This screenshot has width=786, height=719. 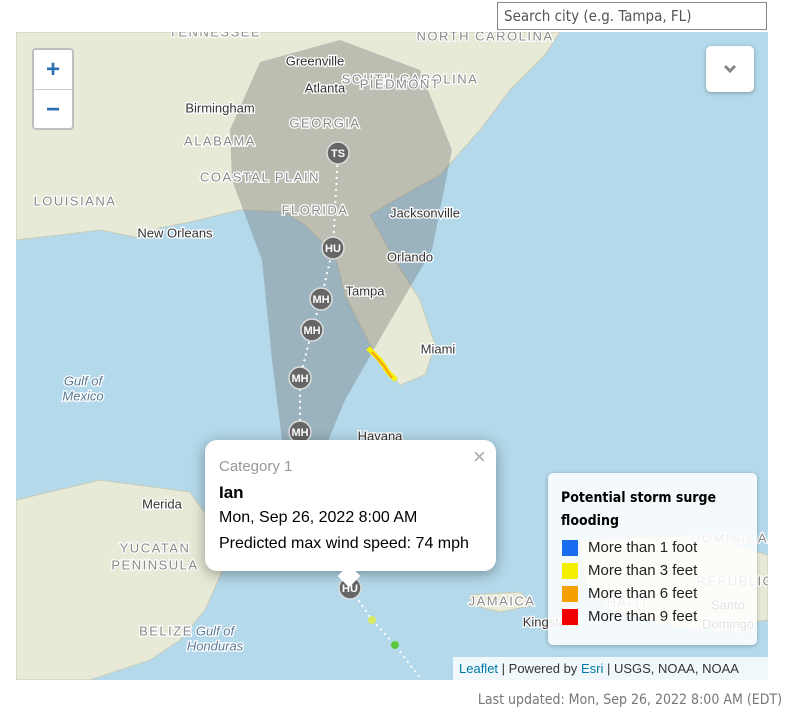 I want to click on legend-label: More than 1 foot, so click(x=643, y=547).